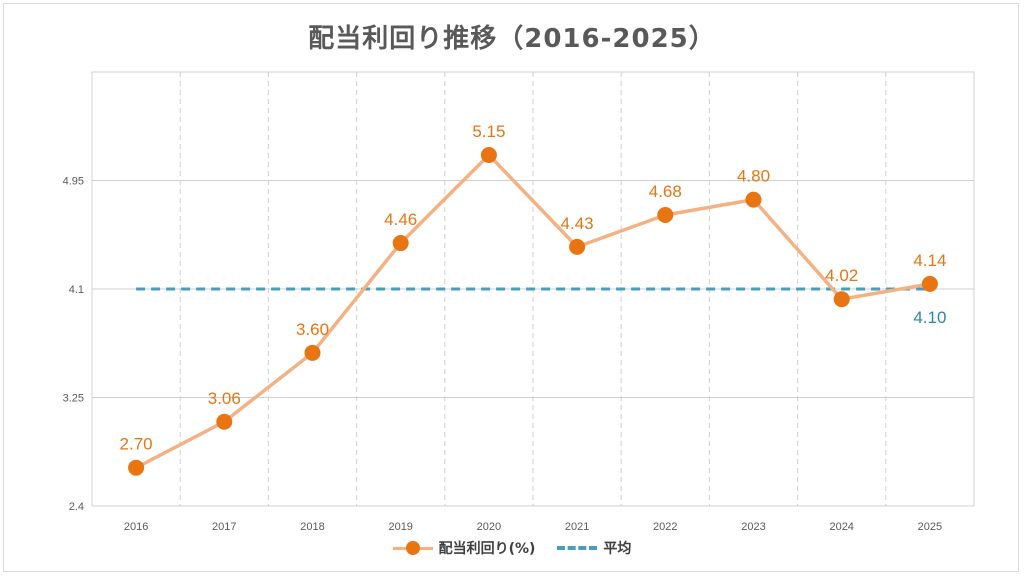 The width and height of the screenshot is (1024, 577). I want to click on x-tick-label: 2018, so click(312, 527).